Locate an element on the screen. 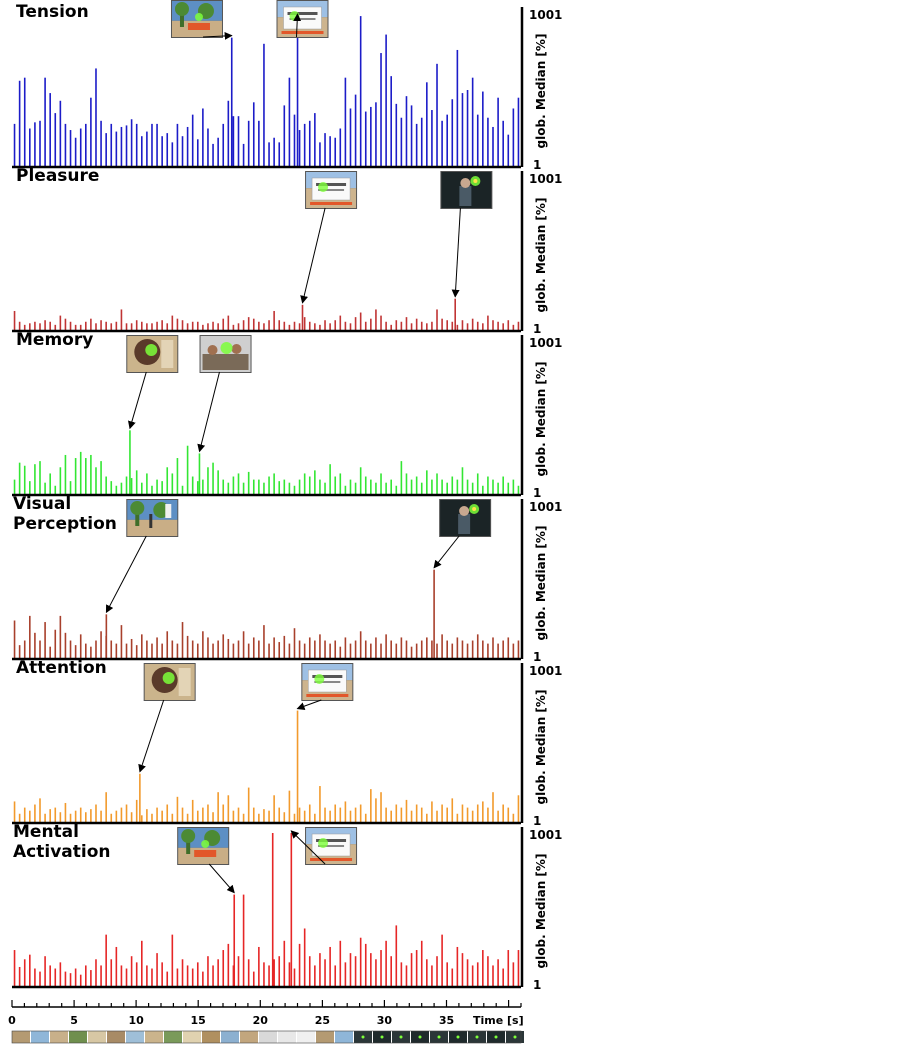 Image resolution: width=902 pixels, height=1047 pixels. bars-tension is located at coordinates (266, 92).